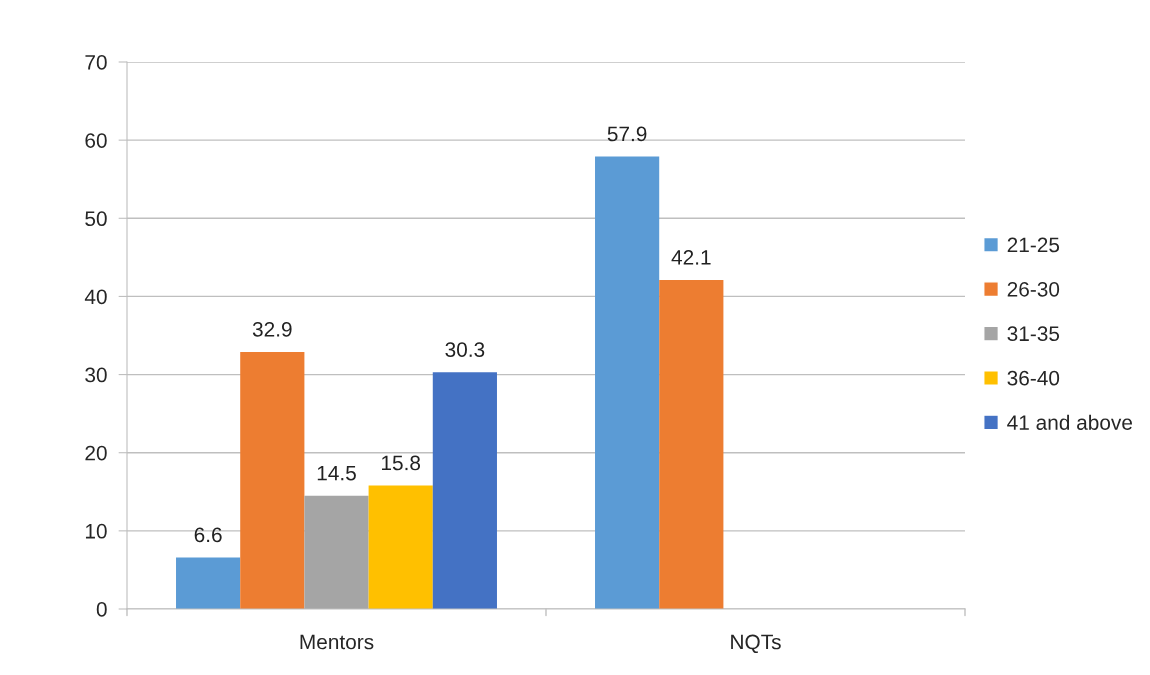 The height and width of the screenshot is (675, 1150). I want to click on y-tick-label: 70, so click(96, 62).